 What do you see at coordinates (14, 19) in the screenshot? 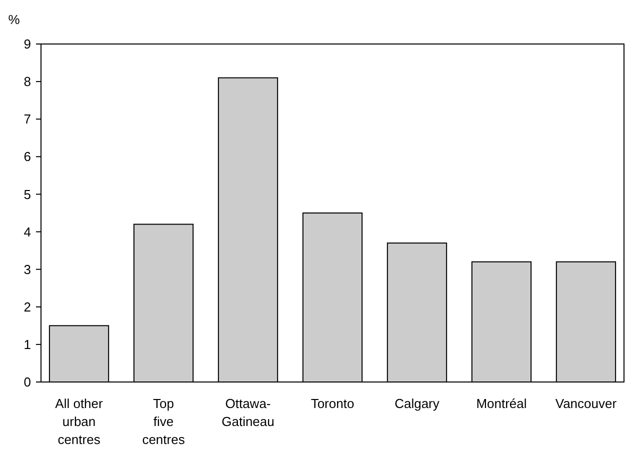
I see `y-axis-title: %` at bounding box center [14, 19].